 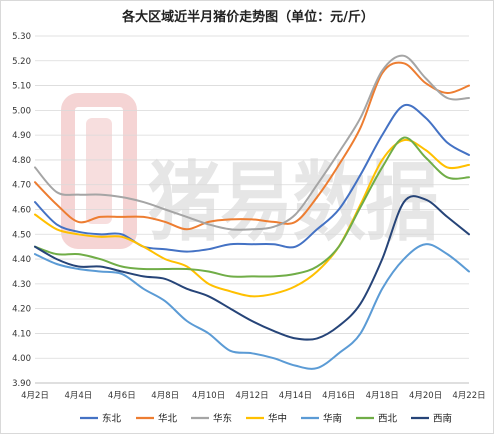 What do you see at coordinates (277, 419) in the screenshot?
I see `legend-label: 华中` at bounding box center [277, 419].